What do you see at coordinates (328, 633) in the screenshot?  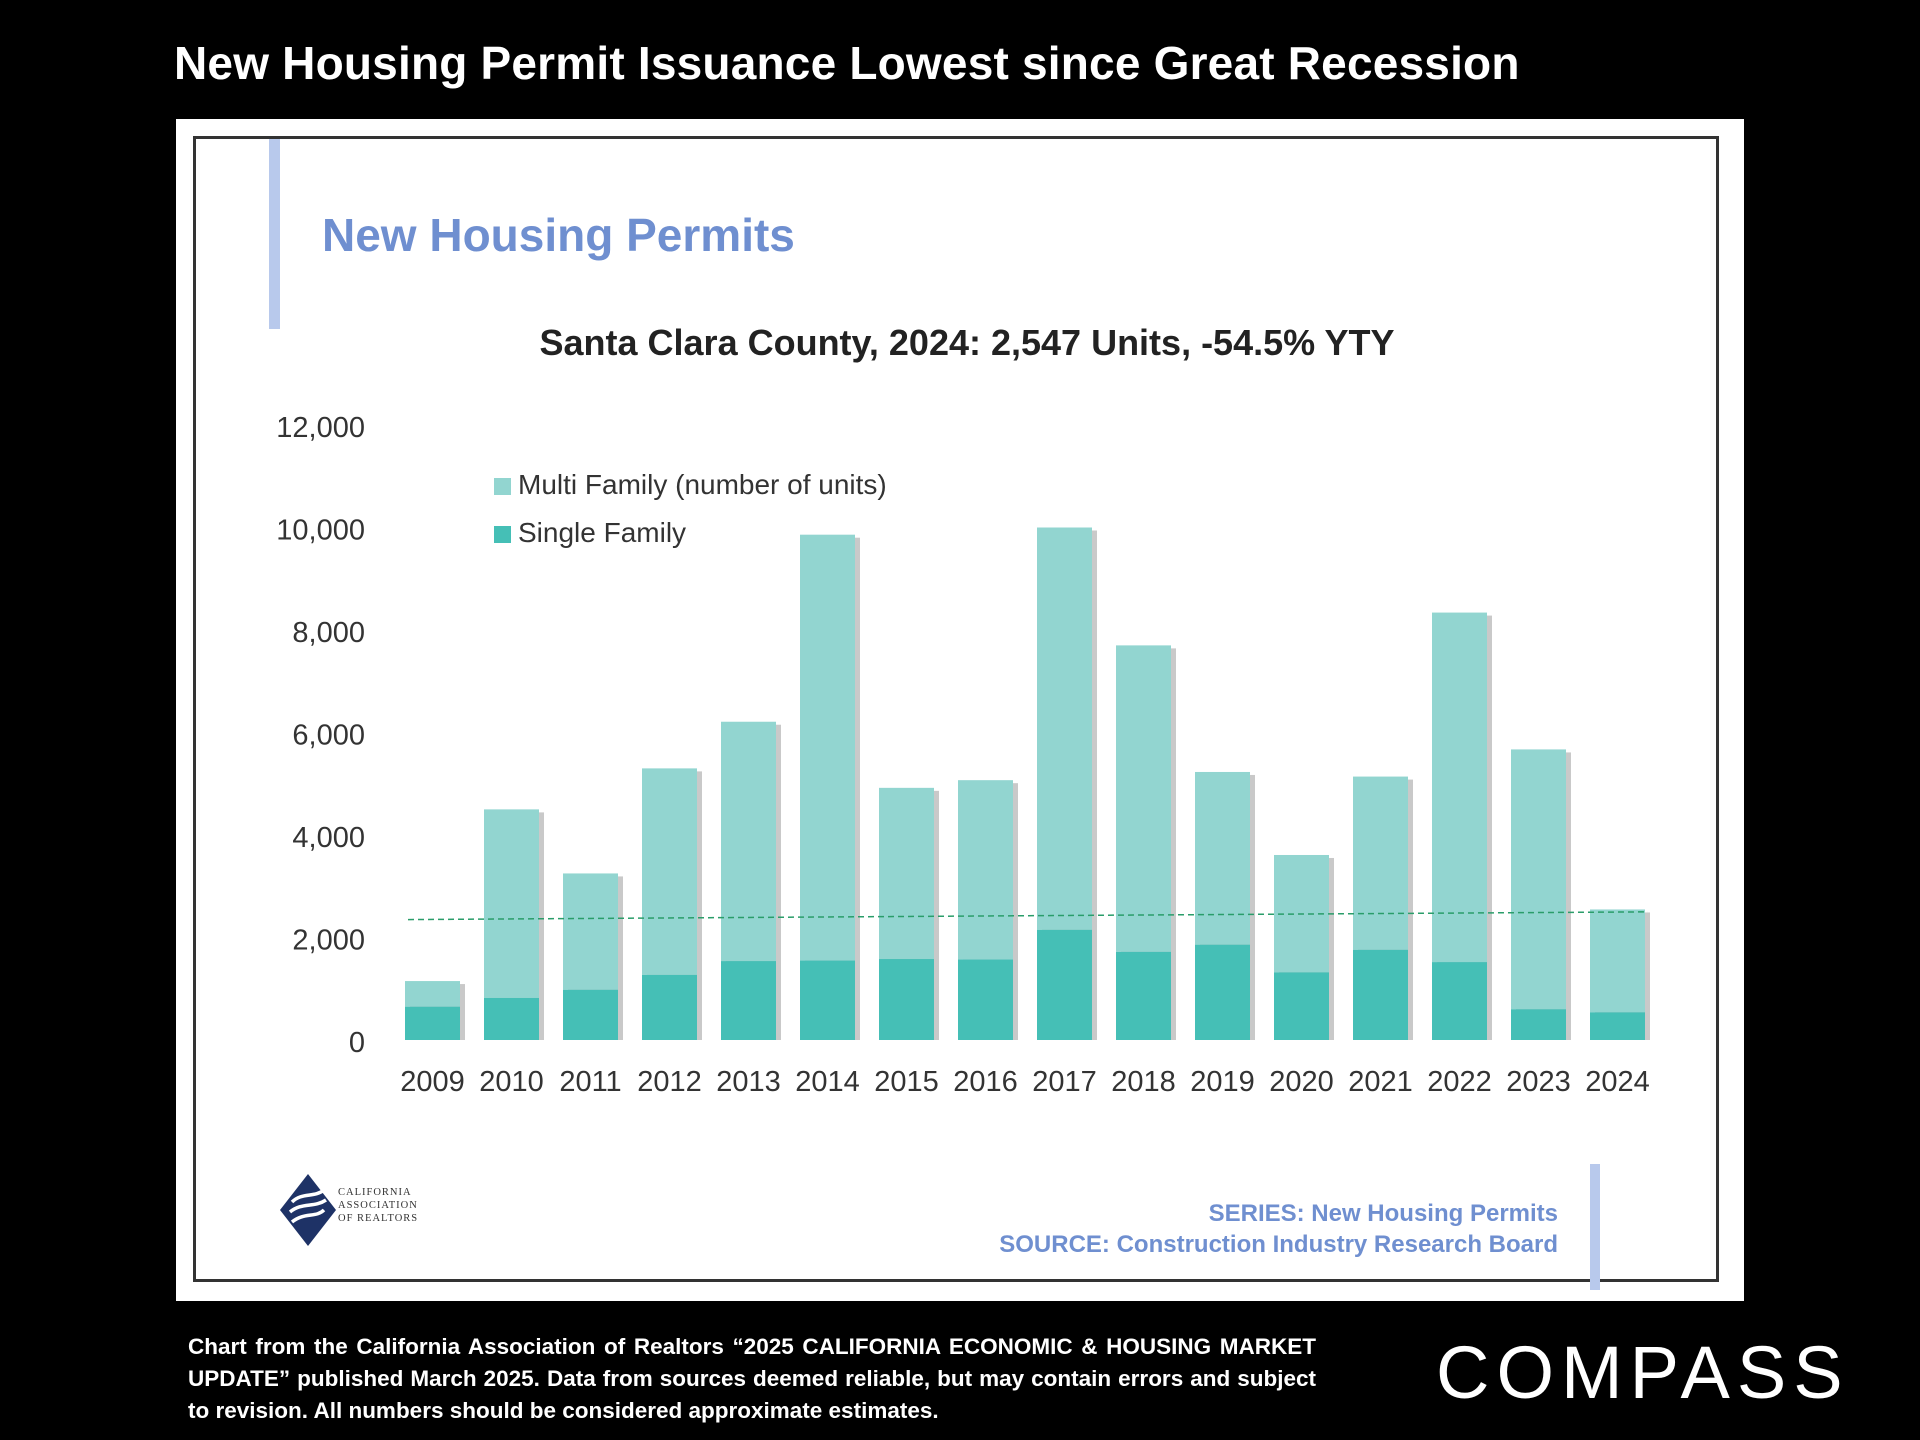 I see `y-tick-label: 8,000` at bounding box center [328, 633].